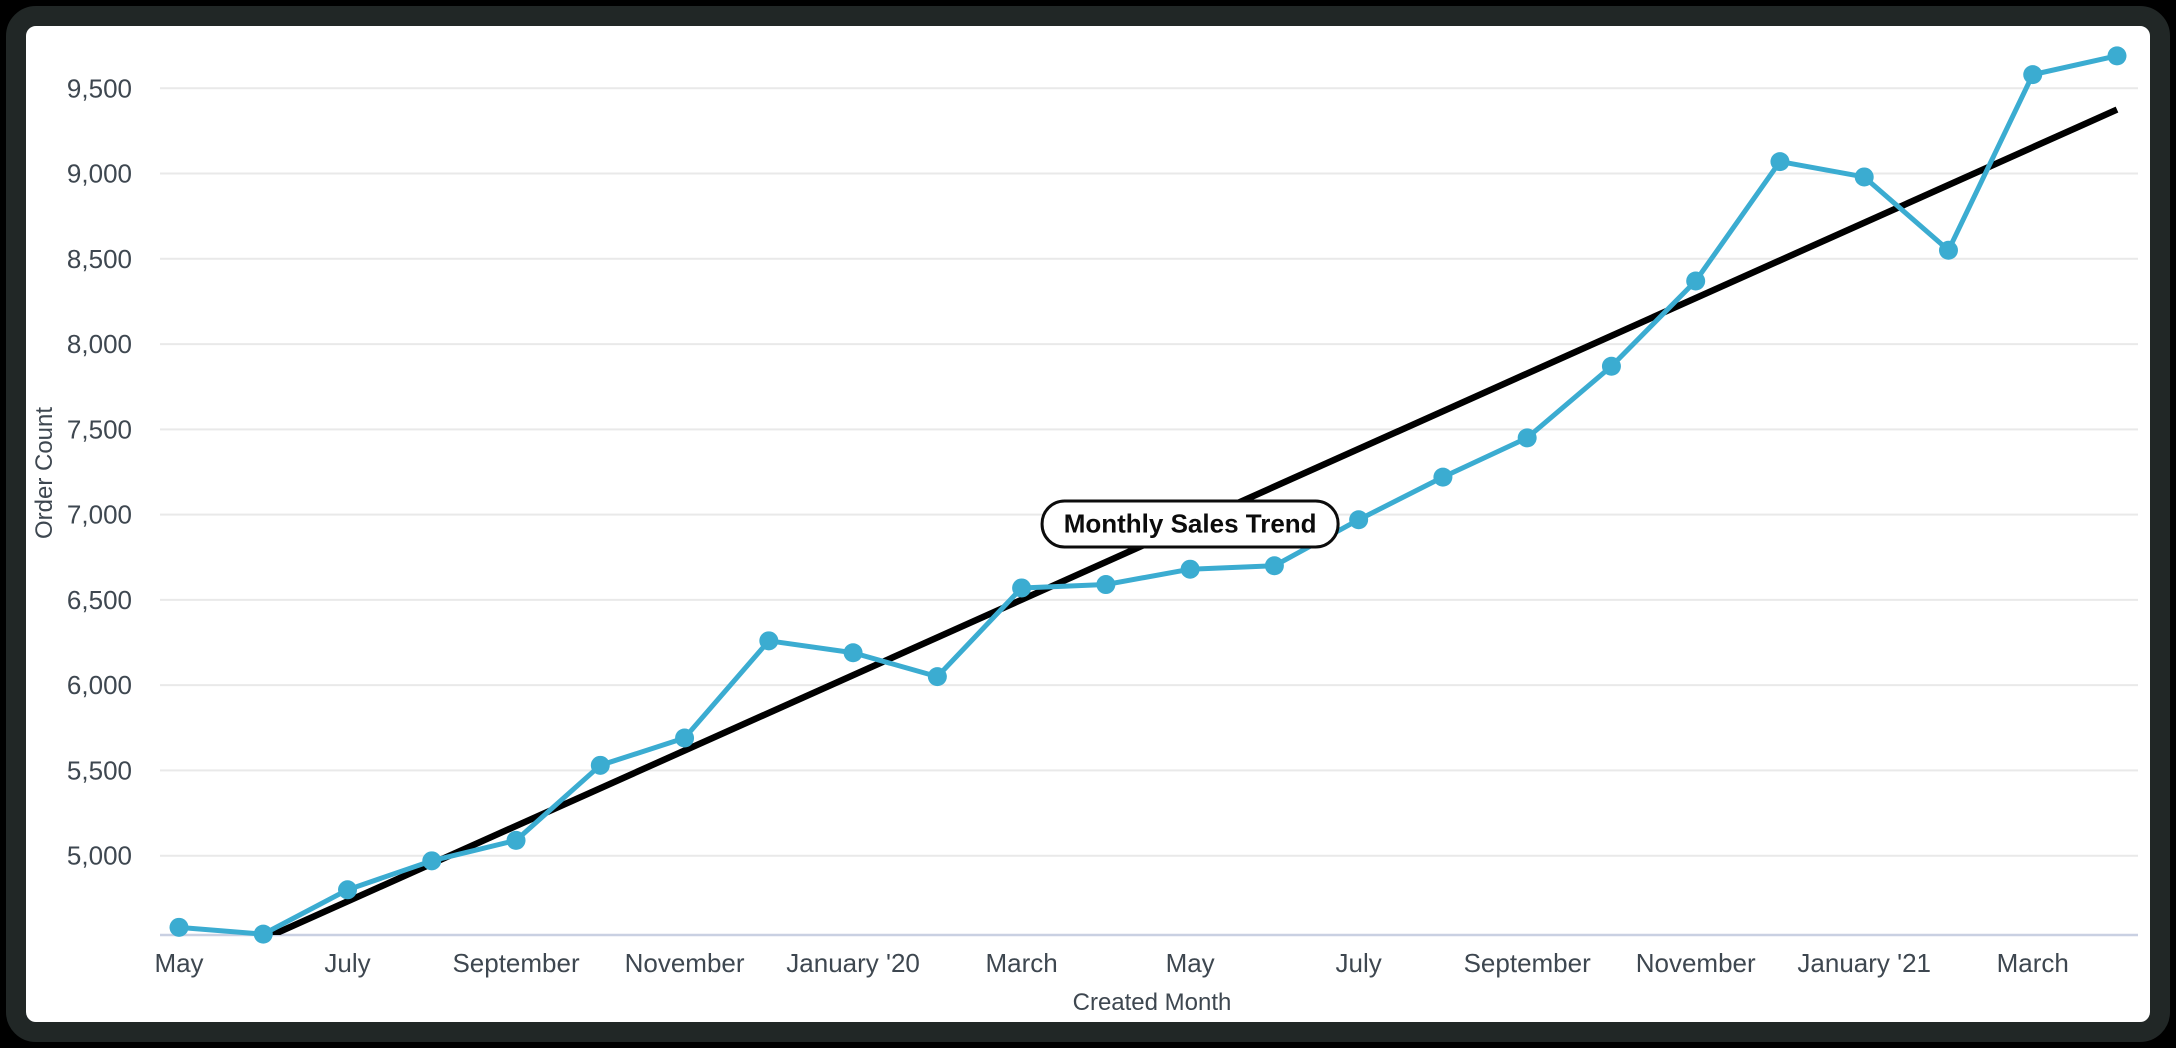 This screenshot has height=1048, width=2176. Describe the element at coordinates (99, 600) in the screenshot. I see `y-tick-label: 6,500` at that location.